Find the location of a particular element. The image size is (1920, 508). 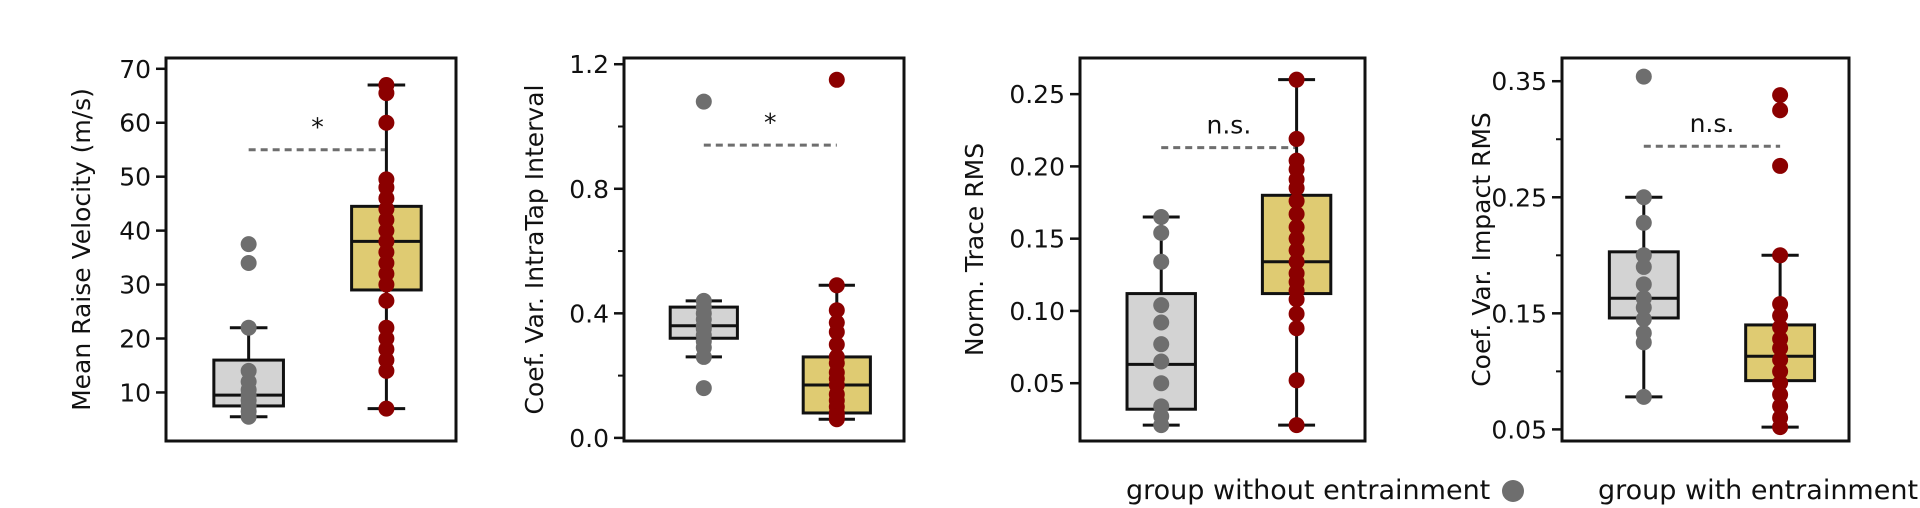

legend-without: group without entrainment is located at coordinates (1325, 490).